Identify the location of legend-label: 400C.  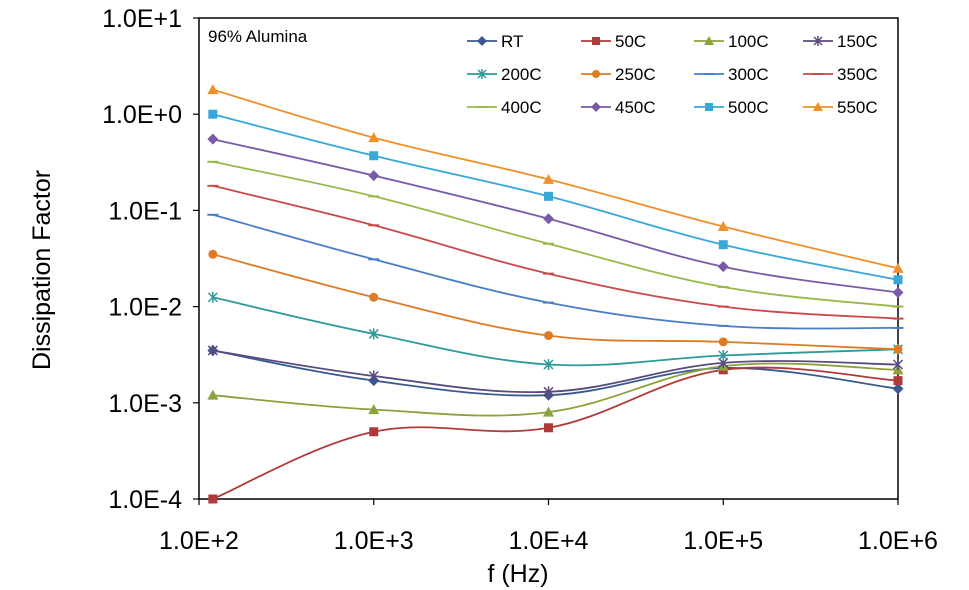
(521, 107).